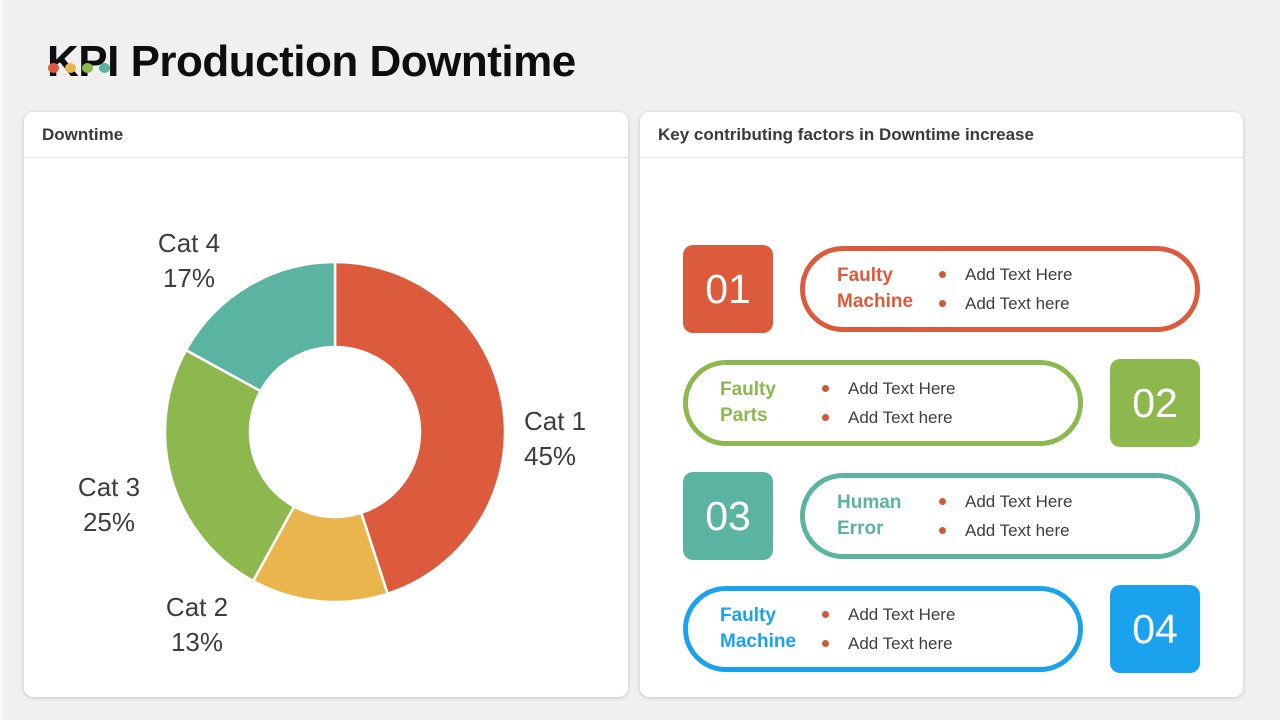 This screenshot has width=1280, height=720. I want to click on donut-label-cat-1: Cat 1 45%, so click(555, 438).